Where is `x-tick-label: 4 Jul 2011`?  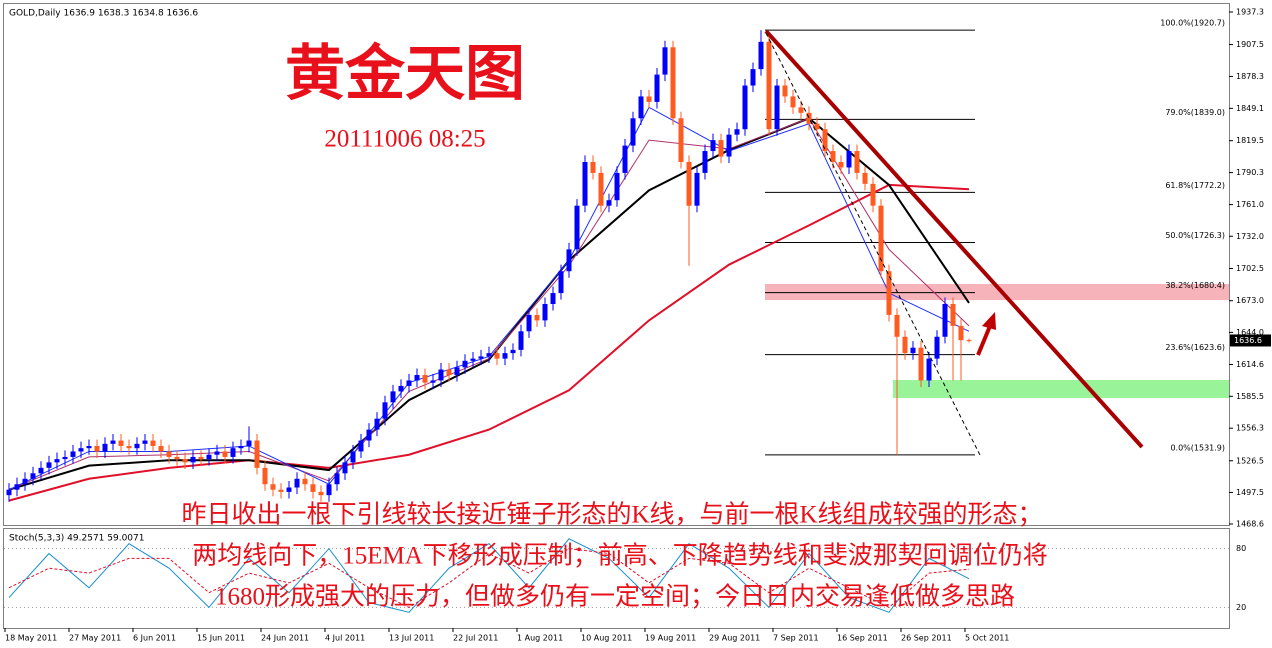
x-tick-label: 4 Jul 2011 is located at coordinates (345, 638).